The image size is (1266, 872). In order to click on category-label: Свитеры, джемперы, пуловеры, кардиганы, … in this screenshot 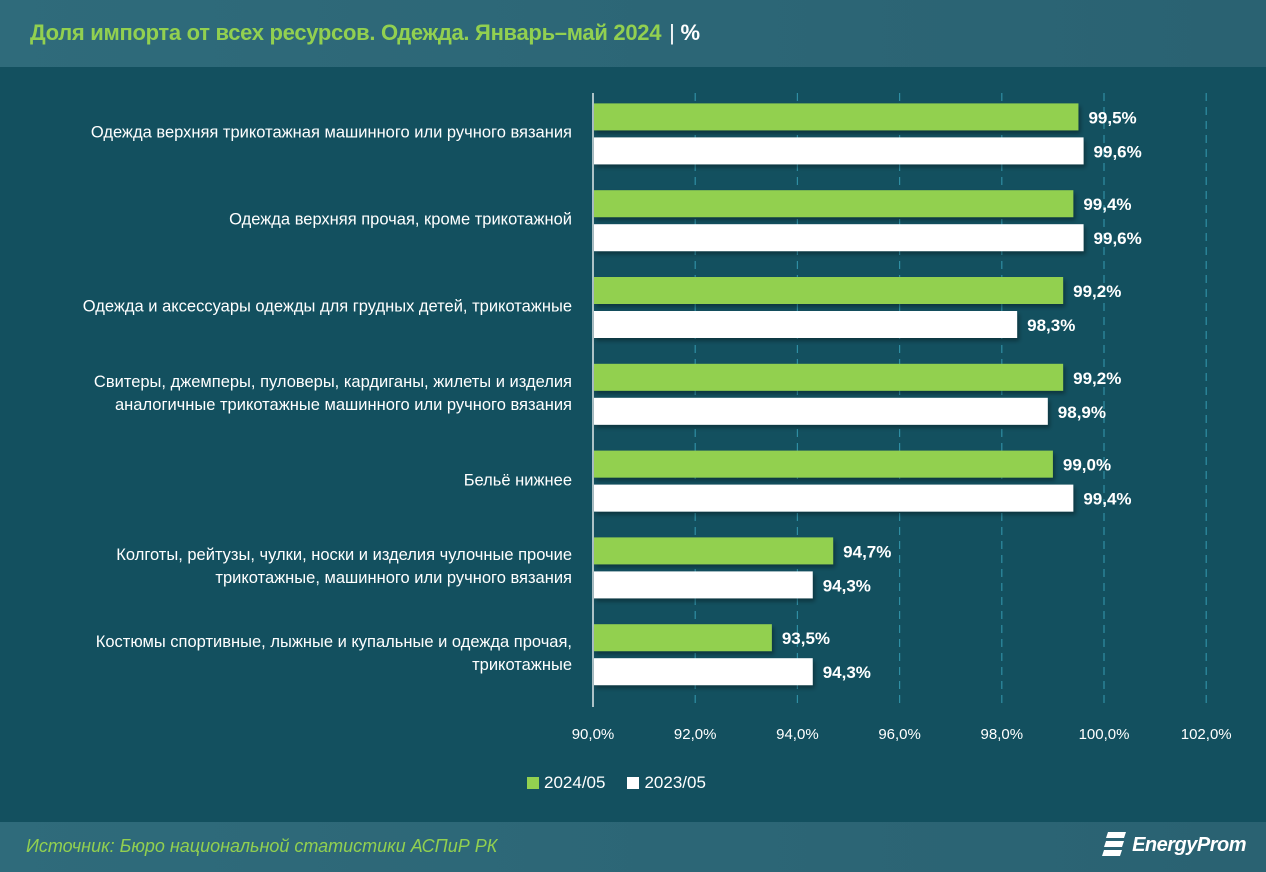, I will do `click(332, 393)`.